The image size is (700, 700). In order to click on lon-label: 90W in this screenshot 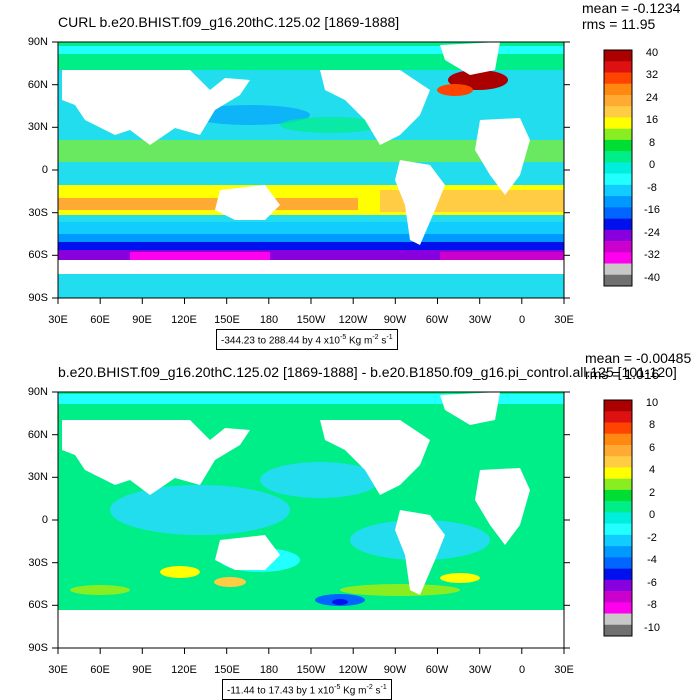, I will do `click(395, 320)`.